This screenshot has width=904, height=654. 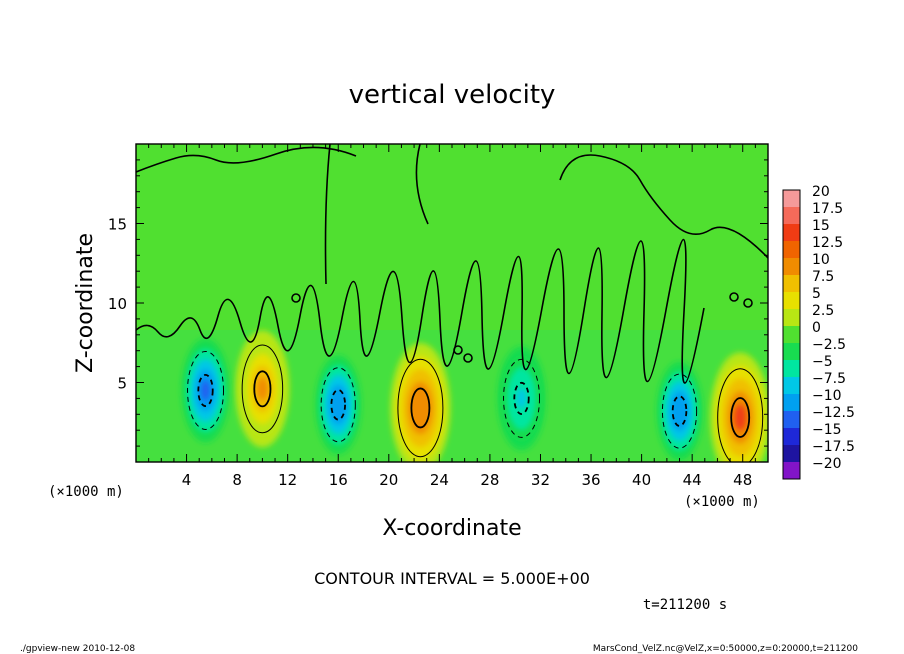 What do you see at coordinates (489, 480) in the screenshot?
I see `x-tick-label: 28` at bounding box center [489, 480].